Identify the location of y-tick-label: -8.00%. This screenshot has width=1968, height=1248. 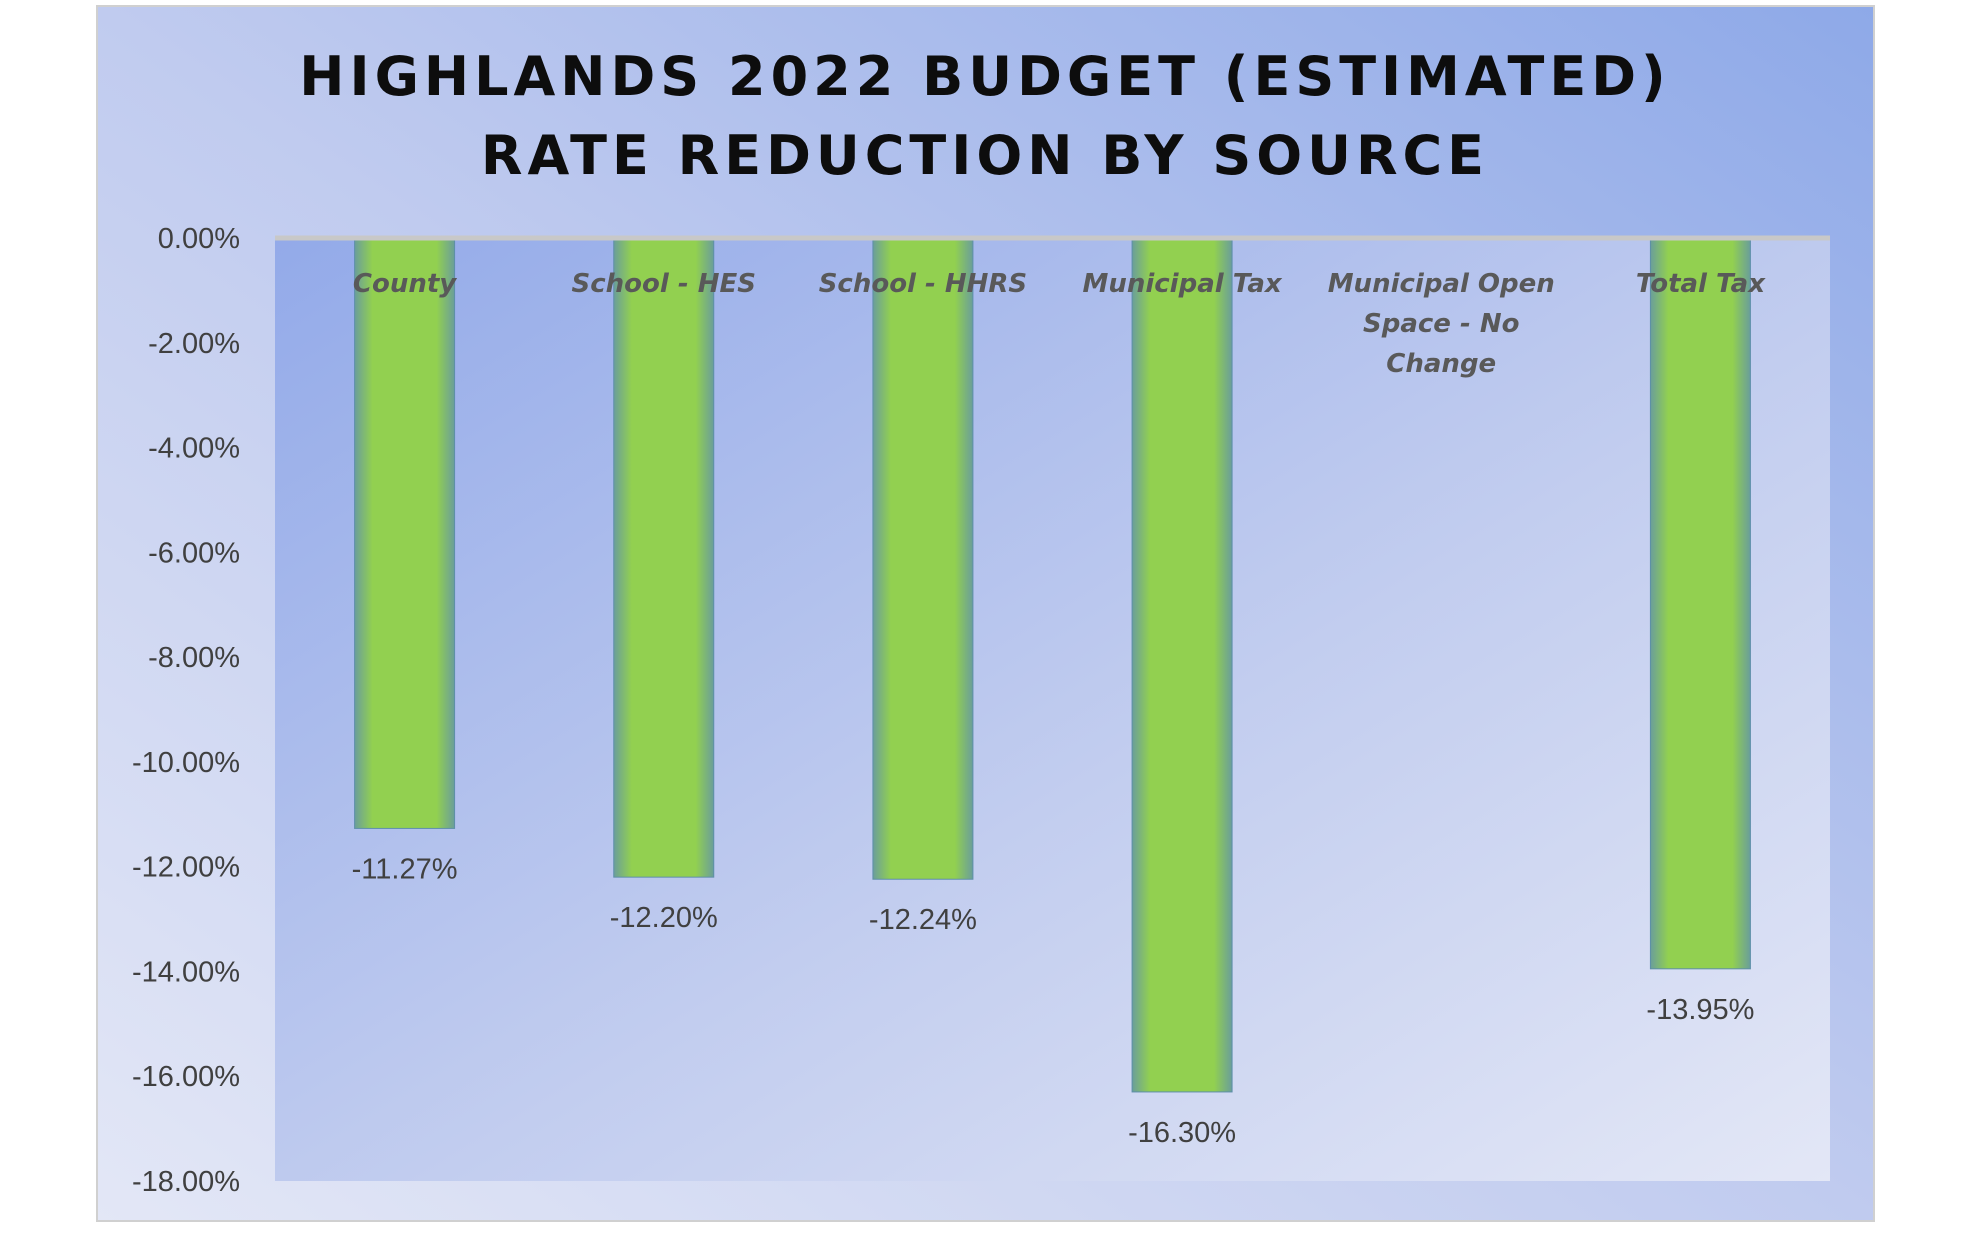
(194, 658).